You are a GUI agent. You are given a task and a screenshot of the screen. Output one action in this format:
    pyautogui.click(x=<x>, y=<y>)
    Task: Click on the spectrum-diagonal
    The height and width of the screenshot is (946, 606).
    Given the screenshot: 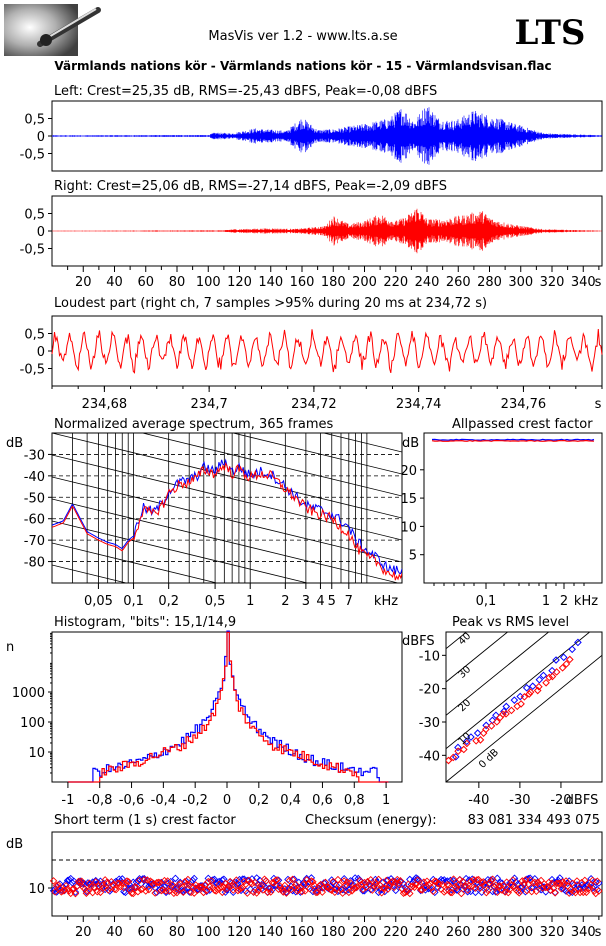 What is the action you would take?
    pyautogui.click(x=180, y=551)
    